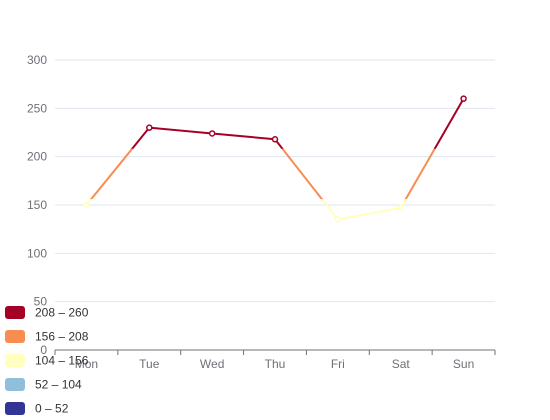 This screenshot has height=420, width=550. I want to click on y-tick-label-50: 50, so click(41, 302).